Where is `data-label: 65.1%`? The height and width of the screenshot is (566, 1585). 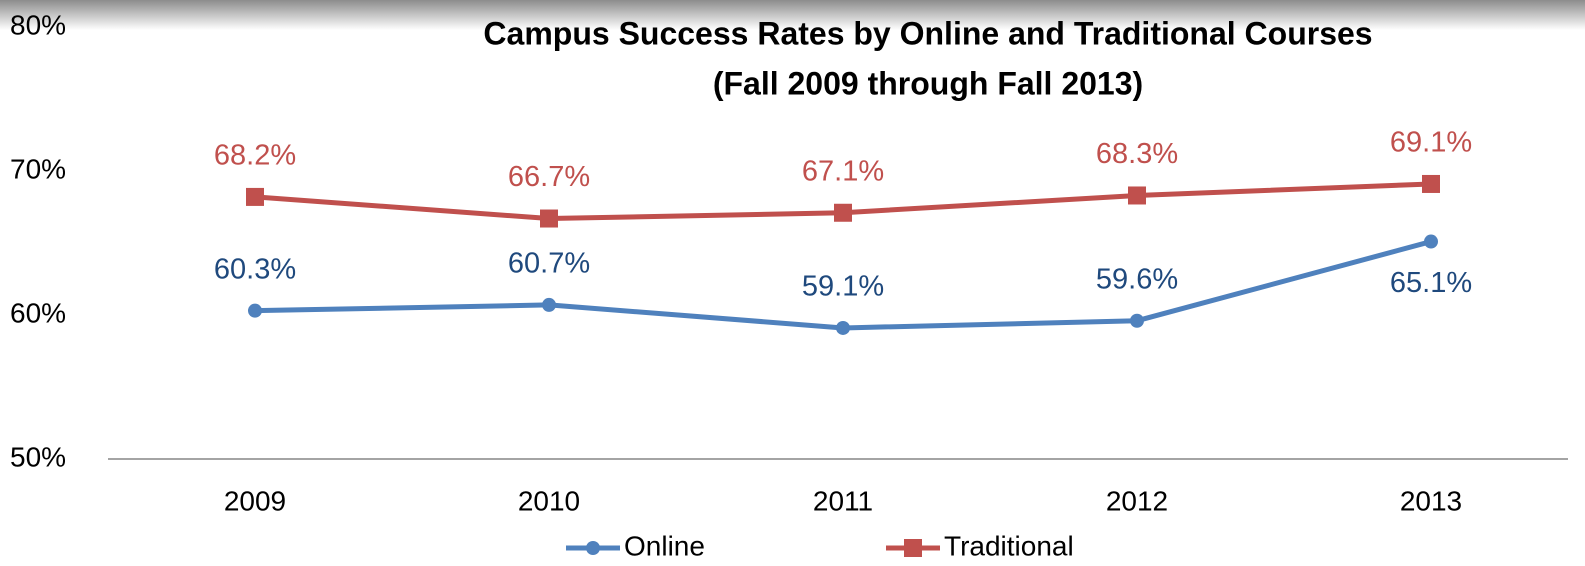
data-label: 65.1% is located at coordinates (1431, 283).